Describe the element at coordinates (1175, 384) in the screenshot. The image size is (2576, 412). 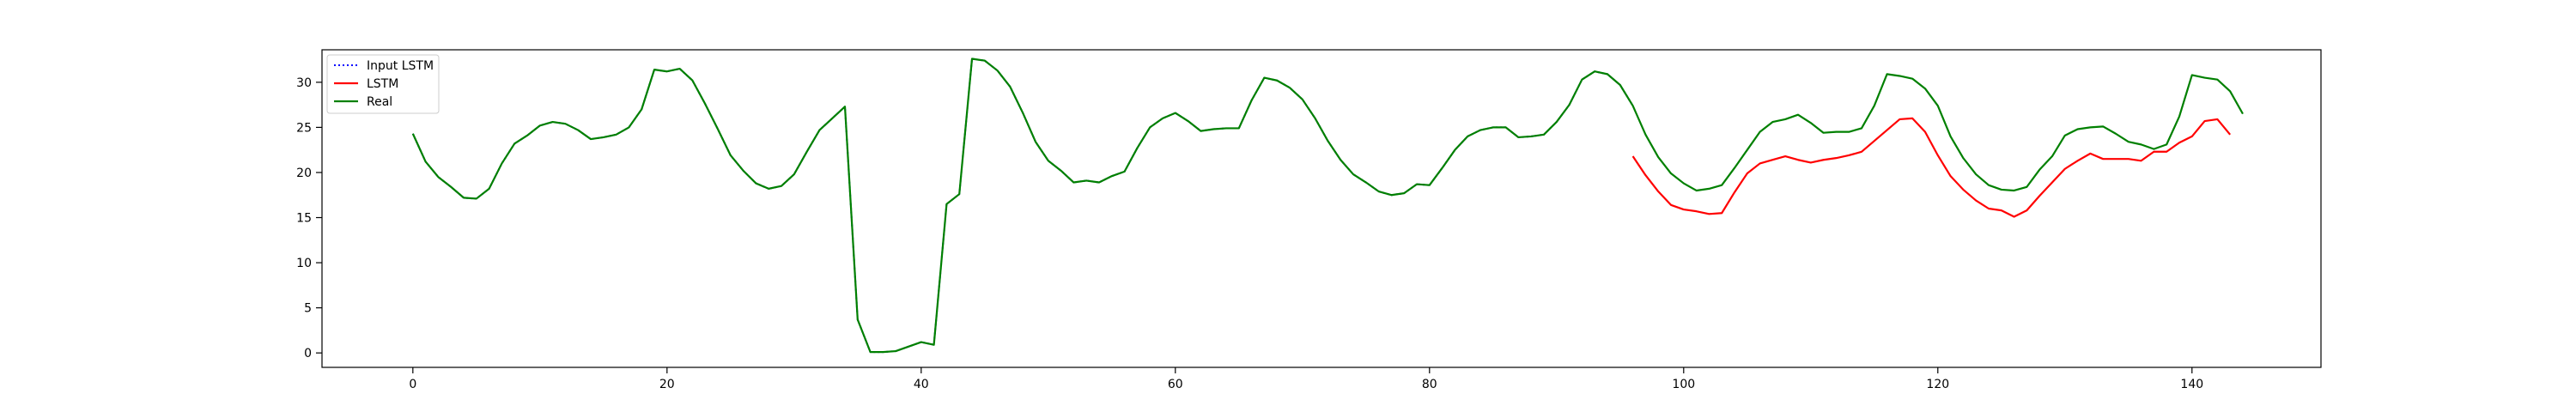
I see `x-tick-label: 60` at that location.